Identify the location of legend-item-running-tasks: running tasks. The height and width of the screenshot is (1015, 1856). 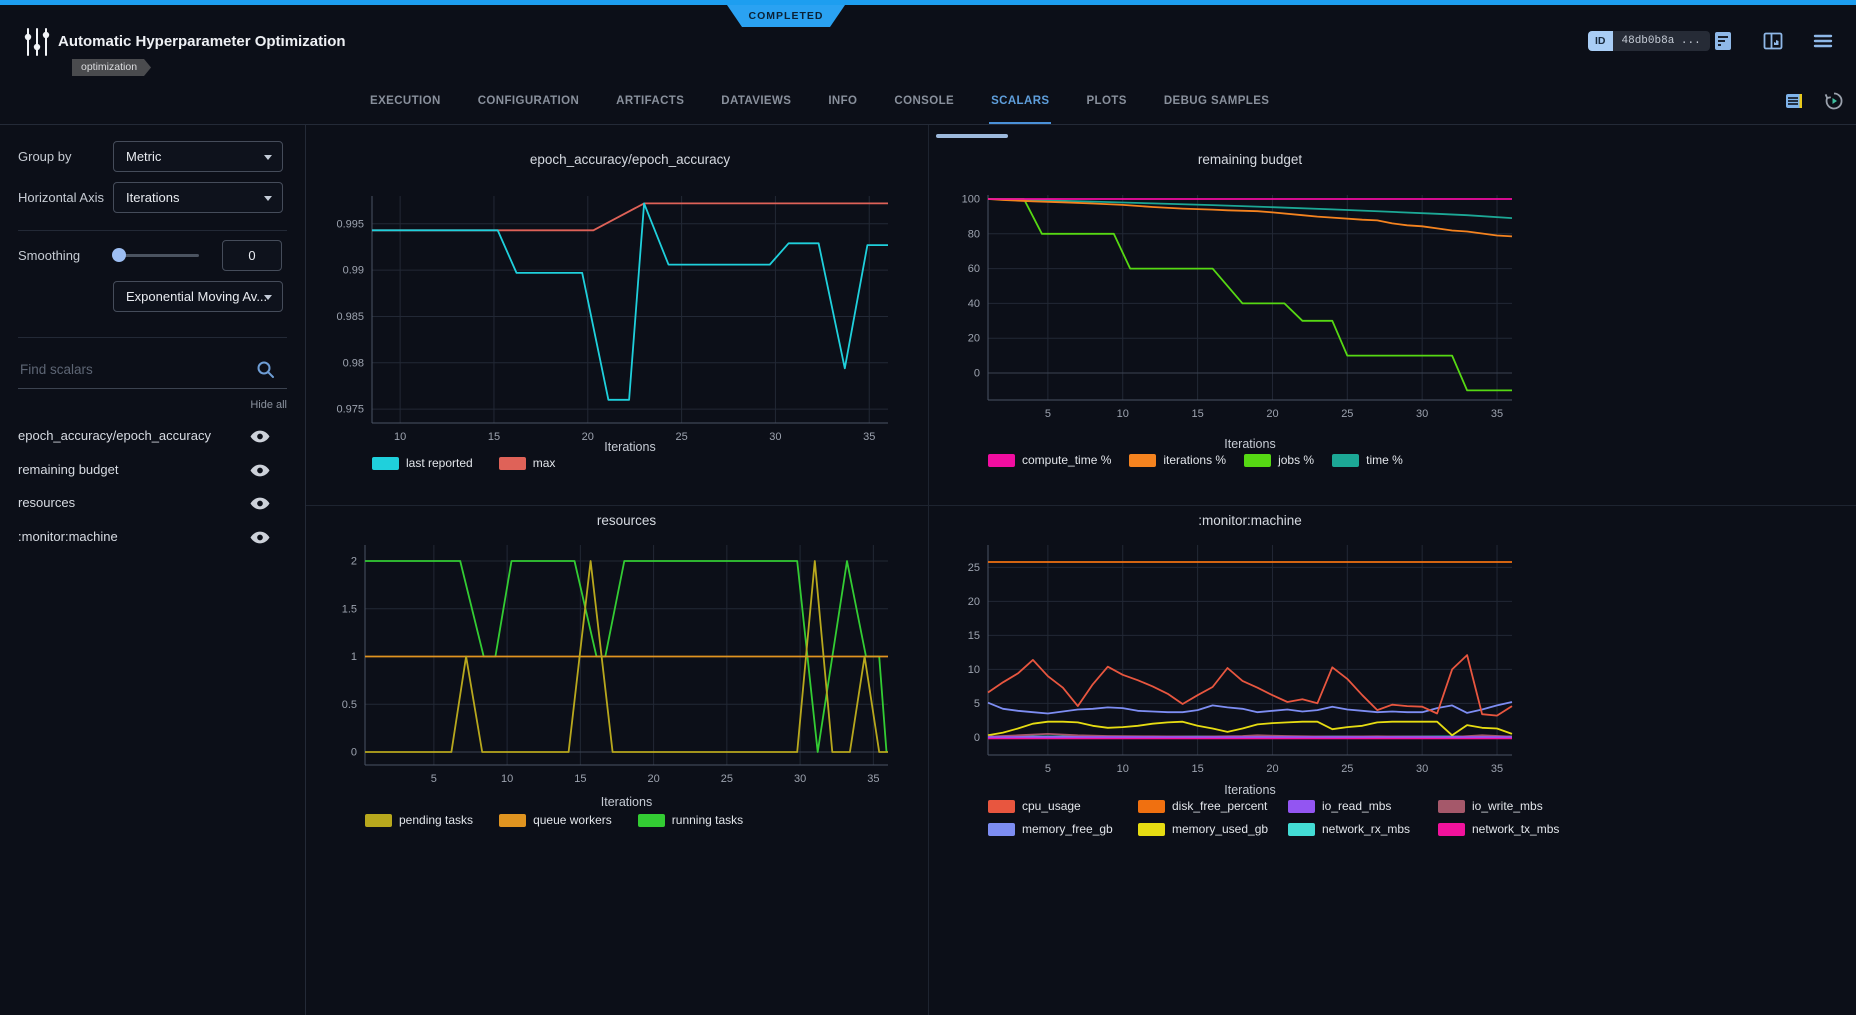
(690, 820).